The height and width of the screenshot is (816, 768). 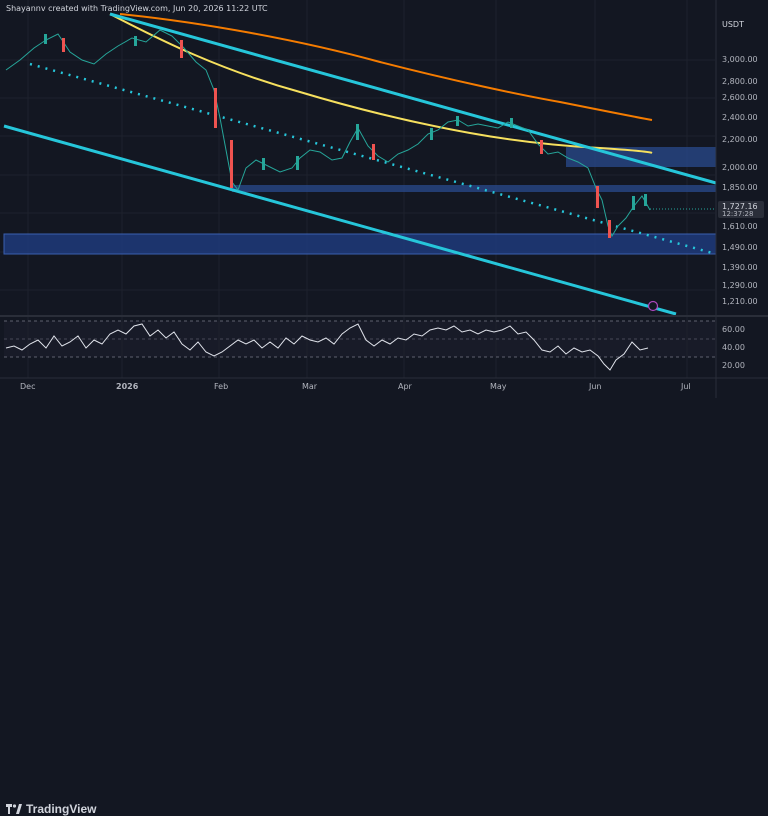 What do you see at coordinates (740, 187) in the screenshot?
I see `price-tick-label: 1,850.00` at bounding box center [740, 187].